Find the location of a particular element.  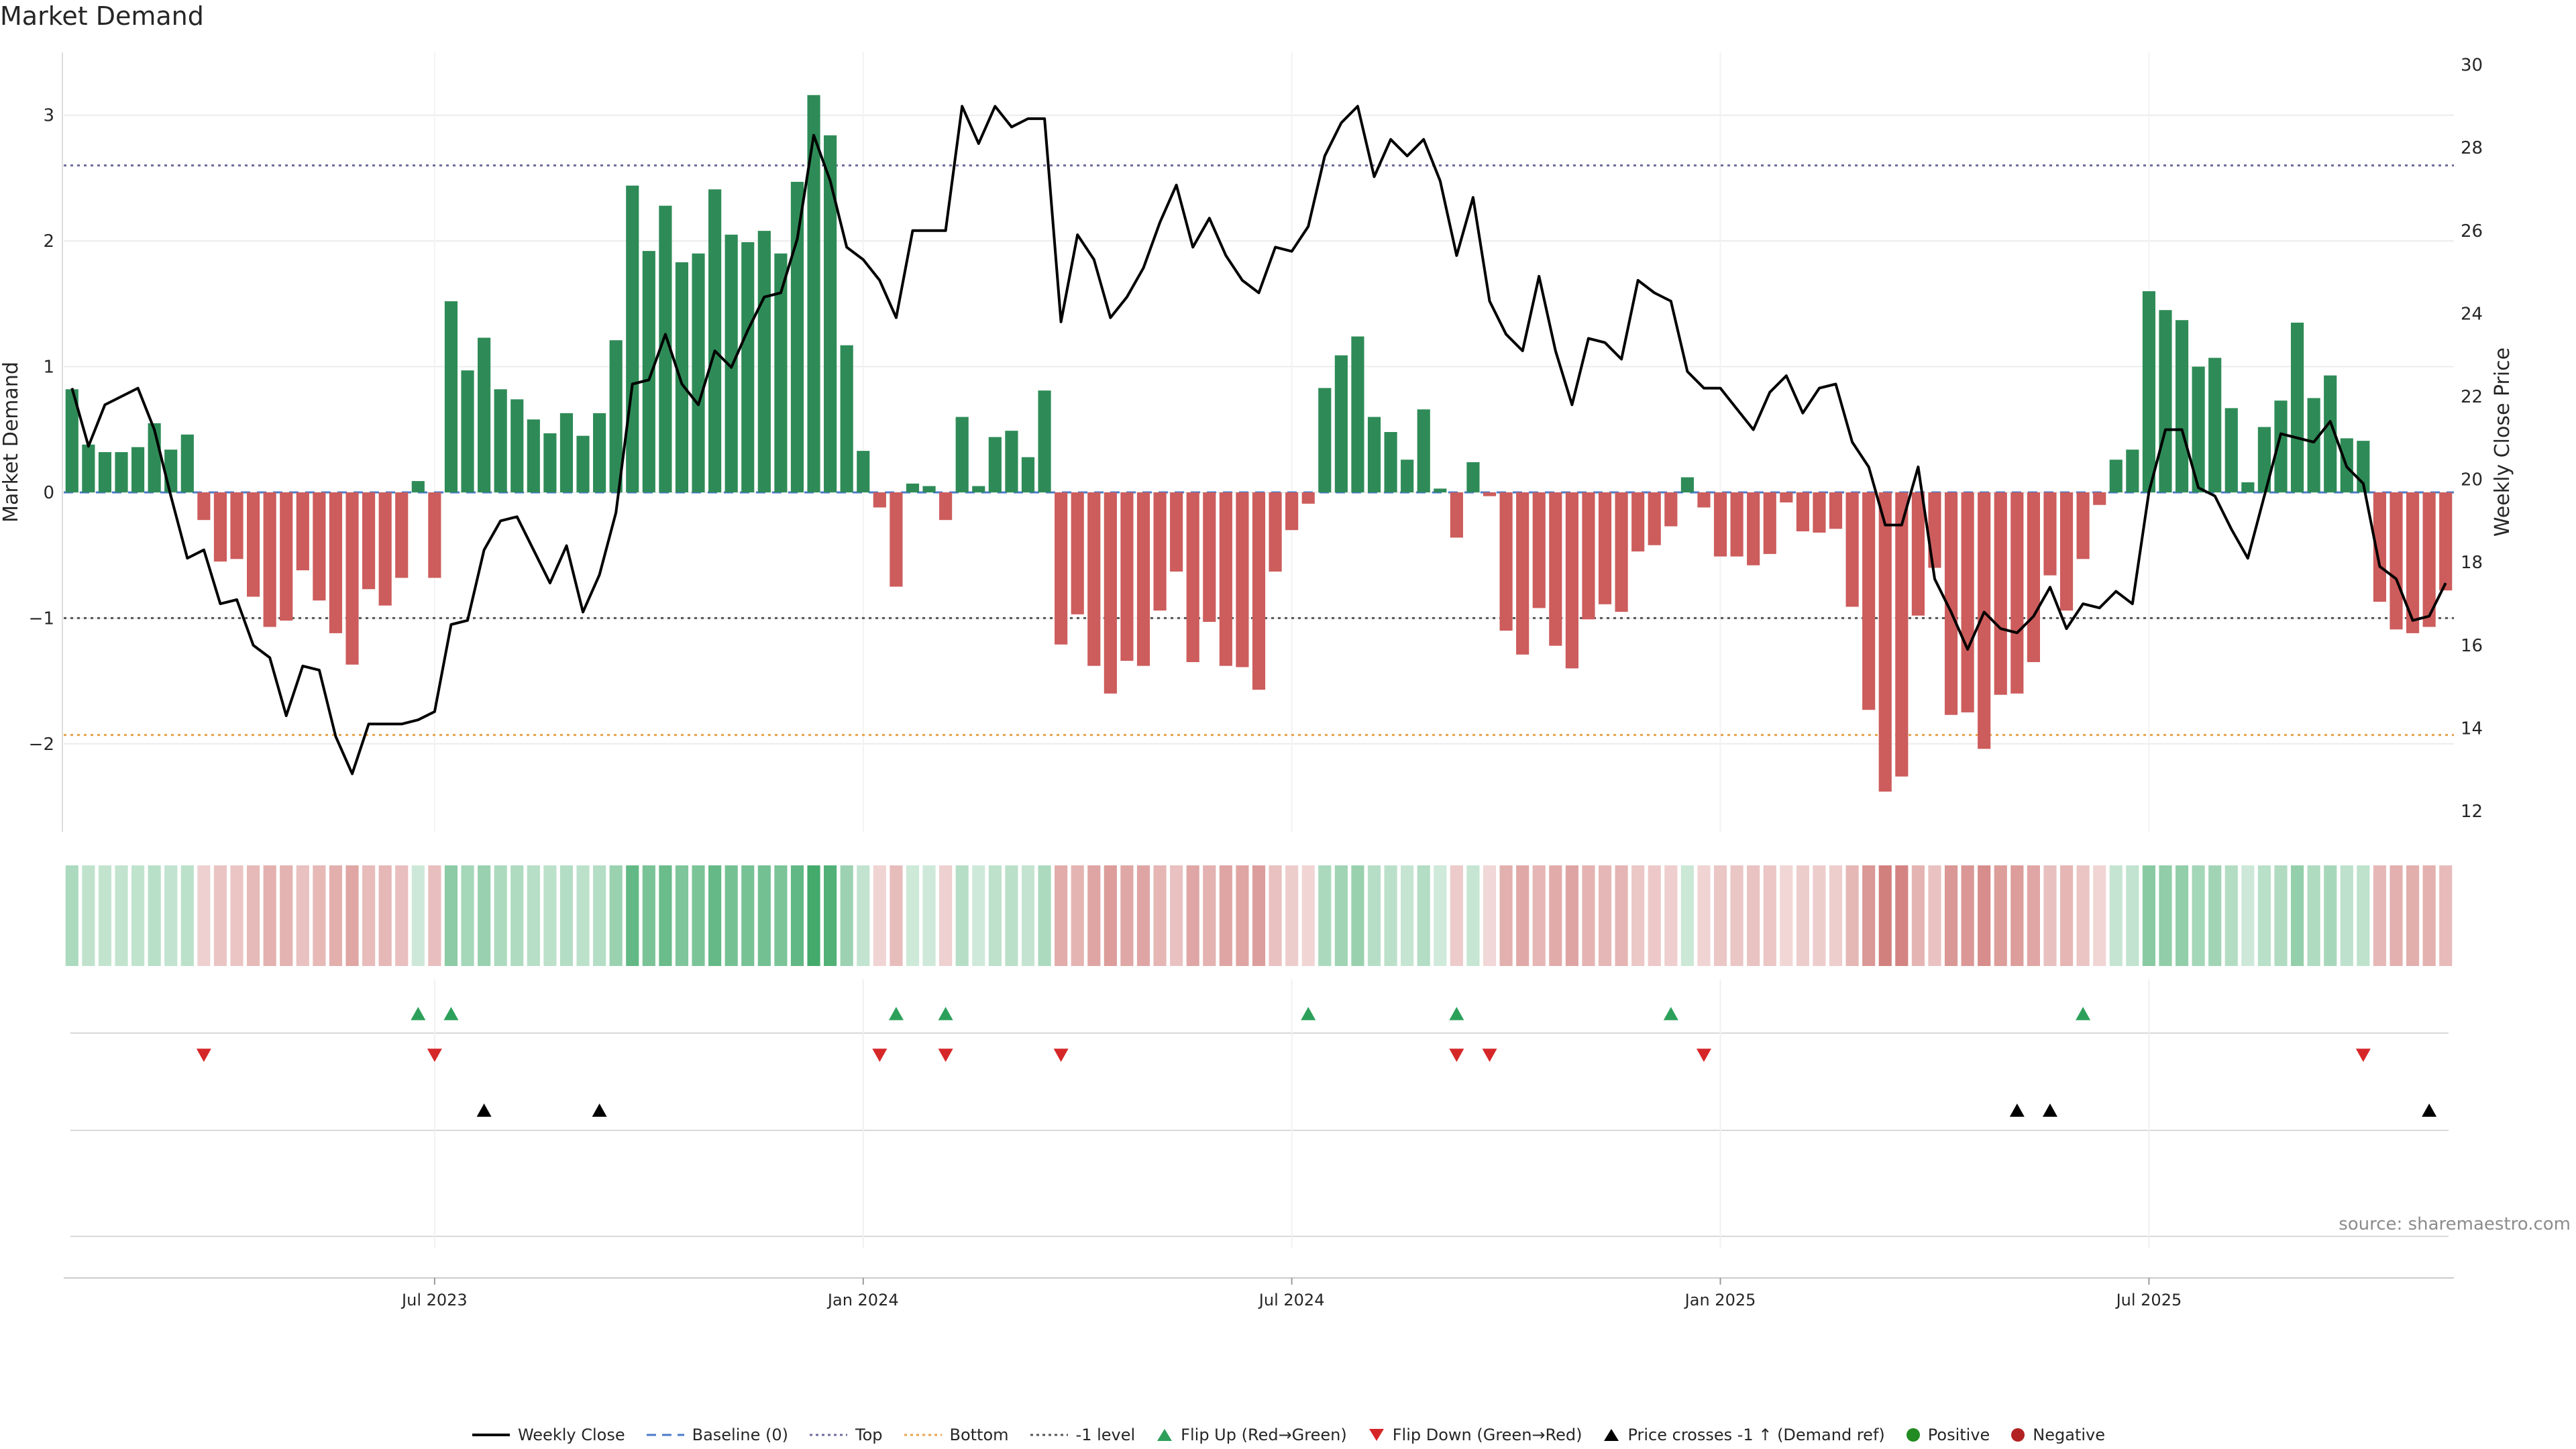

time-tick-label: Jan 2025 is located at coordinates (1720, 1300).